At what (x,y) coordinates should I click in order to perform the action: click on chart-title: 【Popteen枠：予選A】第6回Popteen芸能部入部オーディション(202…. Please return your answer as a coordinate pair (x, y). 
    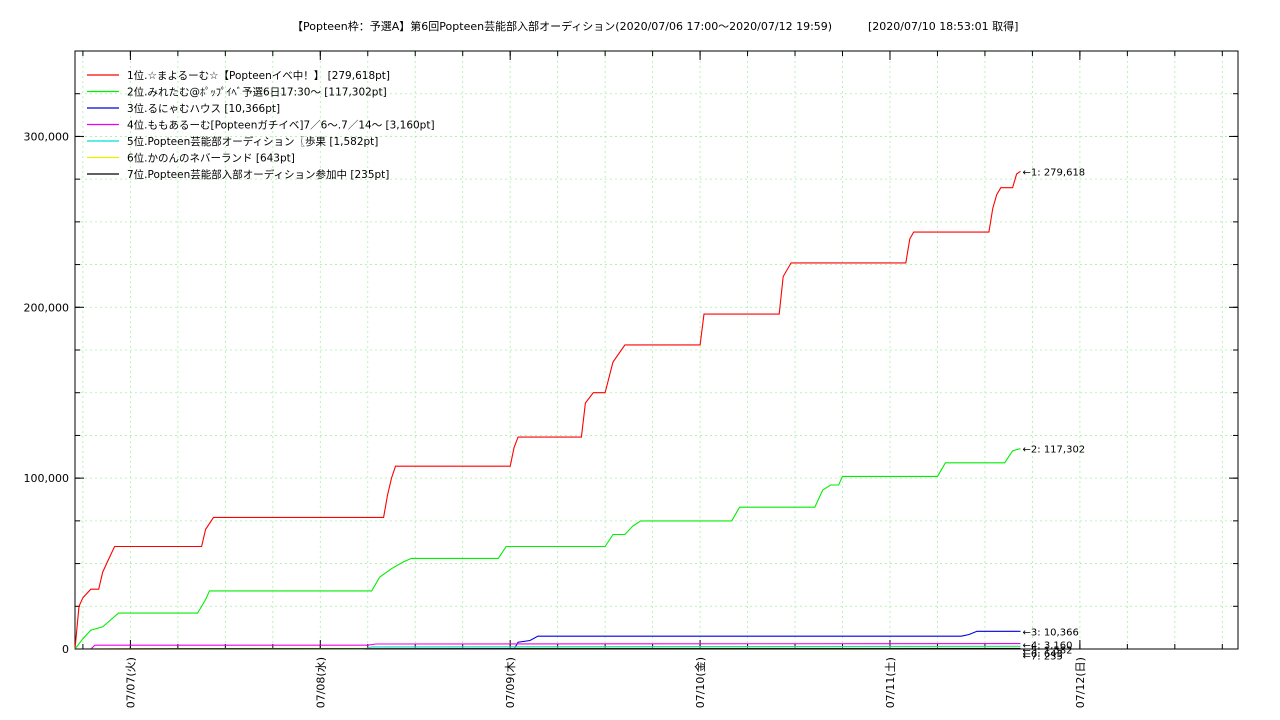
    Looking at the image, I should click on (562, 26).